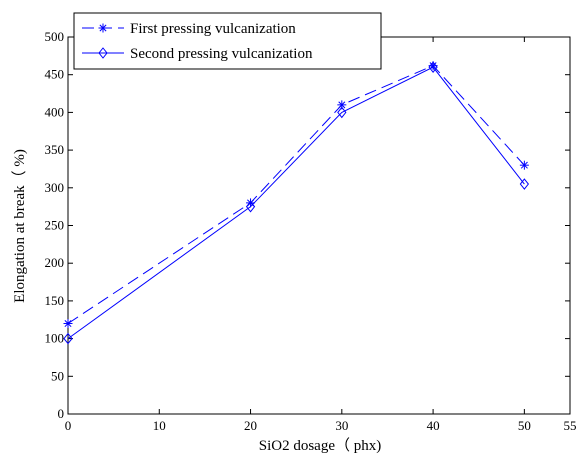 Image resolution: width=580 pixels, height=459 pixels. What do you see at coordinates (341, 425) in the screenshot?
I see `x-tick-label-30: 30` at bounding box center [341, 425].